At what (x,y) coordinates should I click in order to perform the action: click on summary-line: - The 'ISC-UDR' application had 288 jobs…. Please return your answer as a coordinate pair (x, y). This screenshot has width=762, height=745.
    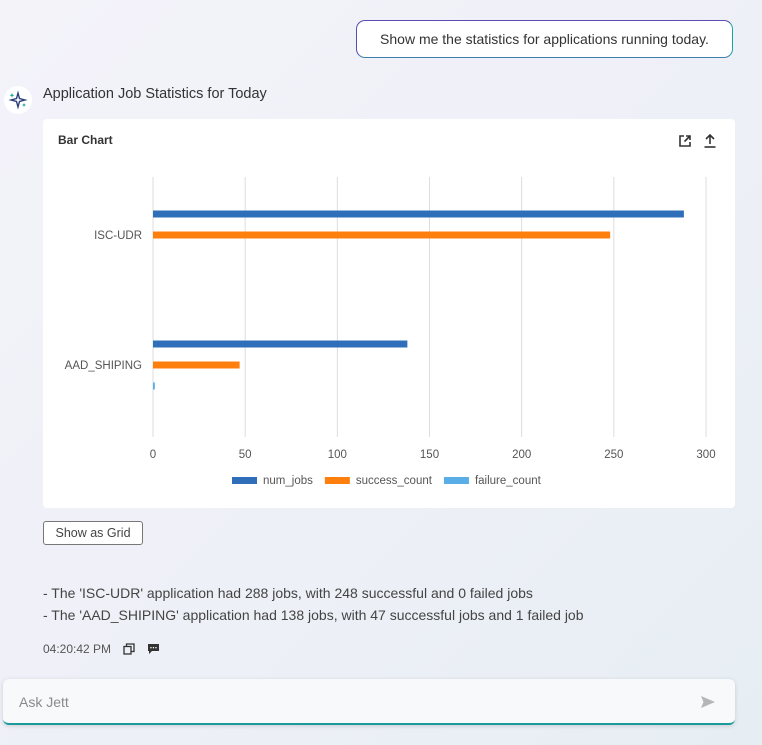
    Looking at the image, I should click on (288, 593).